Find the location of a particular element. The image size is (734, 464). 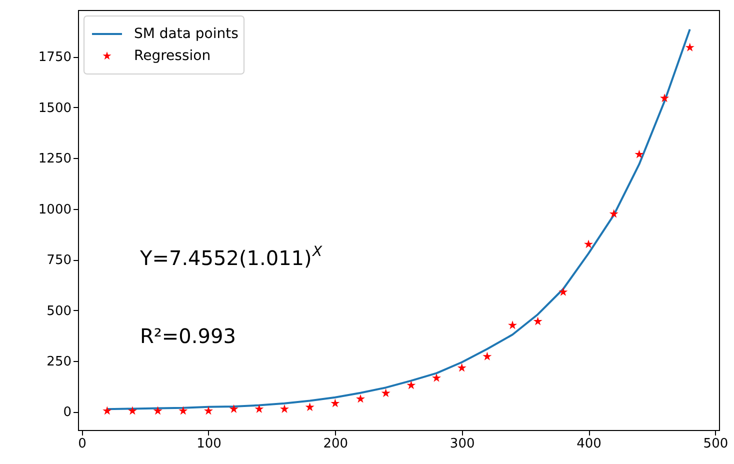

y-tick-label: 1750 is located at coordinates (55, 58).